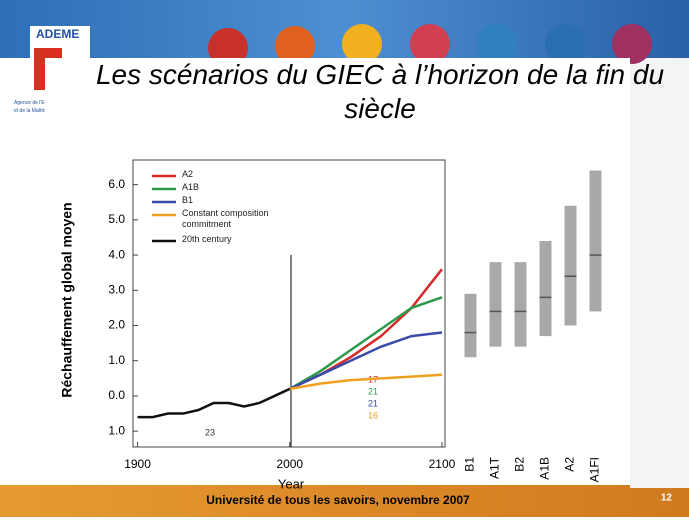 The height and width of the screenshot is (522, 689). I want to click on x-tick-label: 2000, so click(289, 464).